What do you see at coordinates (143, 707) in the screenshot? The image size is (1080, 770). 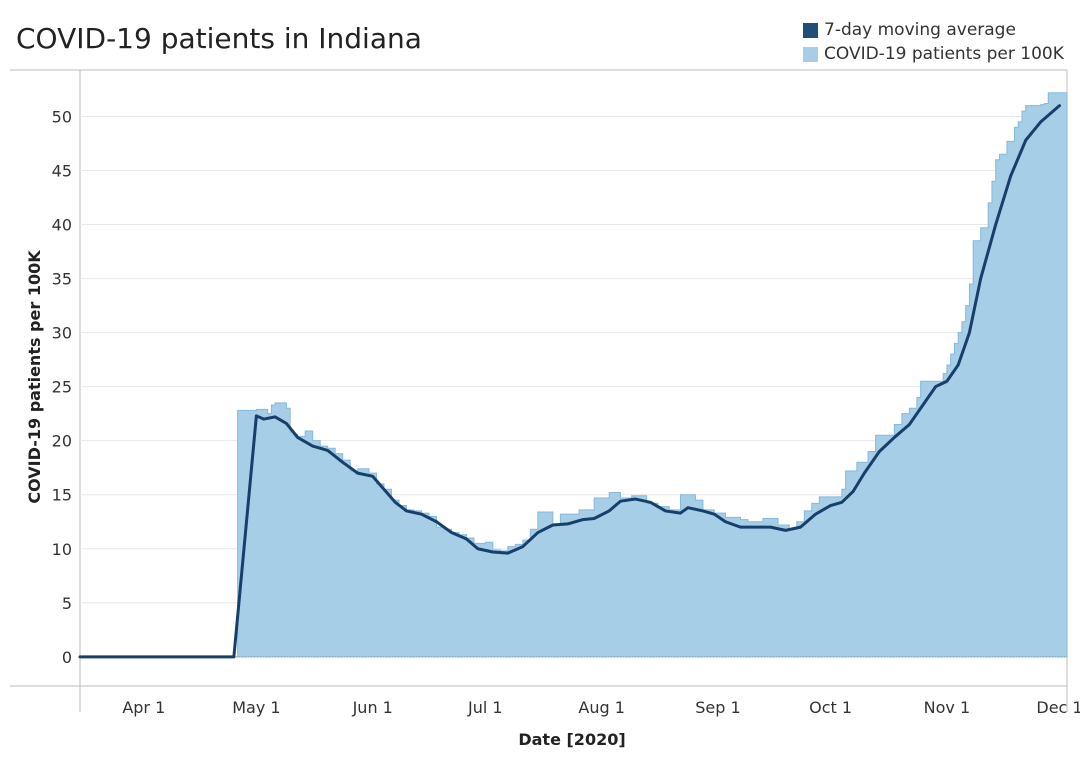 I see `x-tick-label-apr-1: Apr 1` at bounding box center [143, 707].